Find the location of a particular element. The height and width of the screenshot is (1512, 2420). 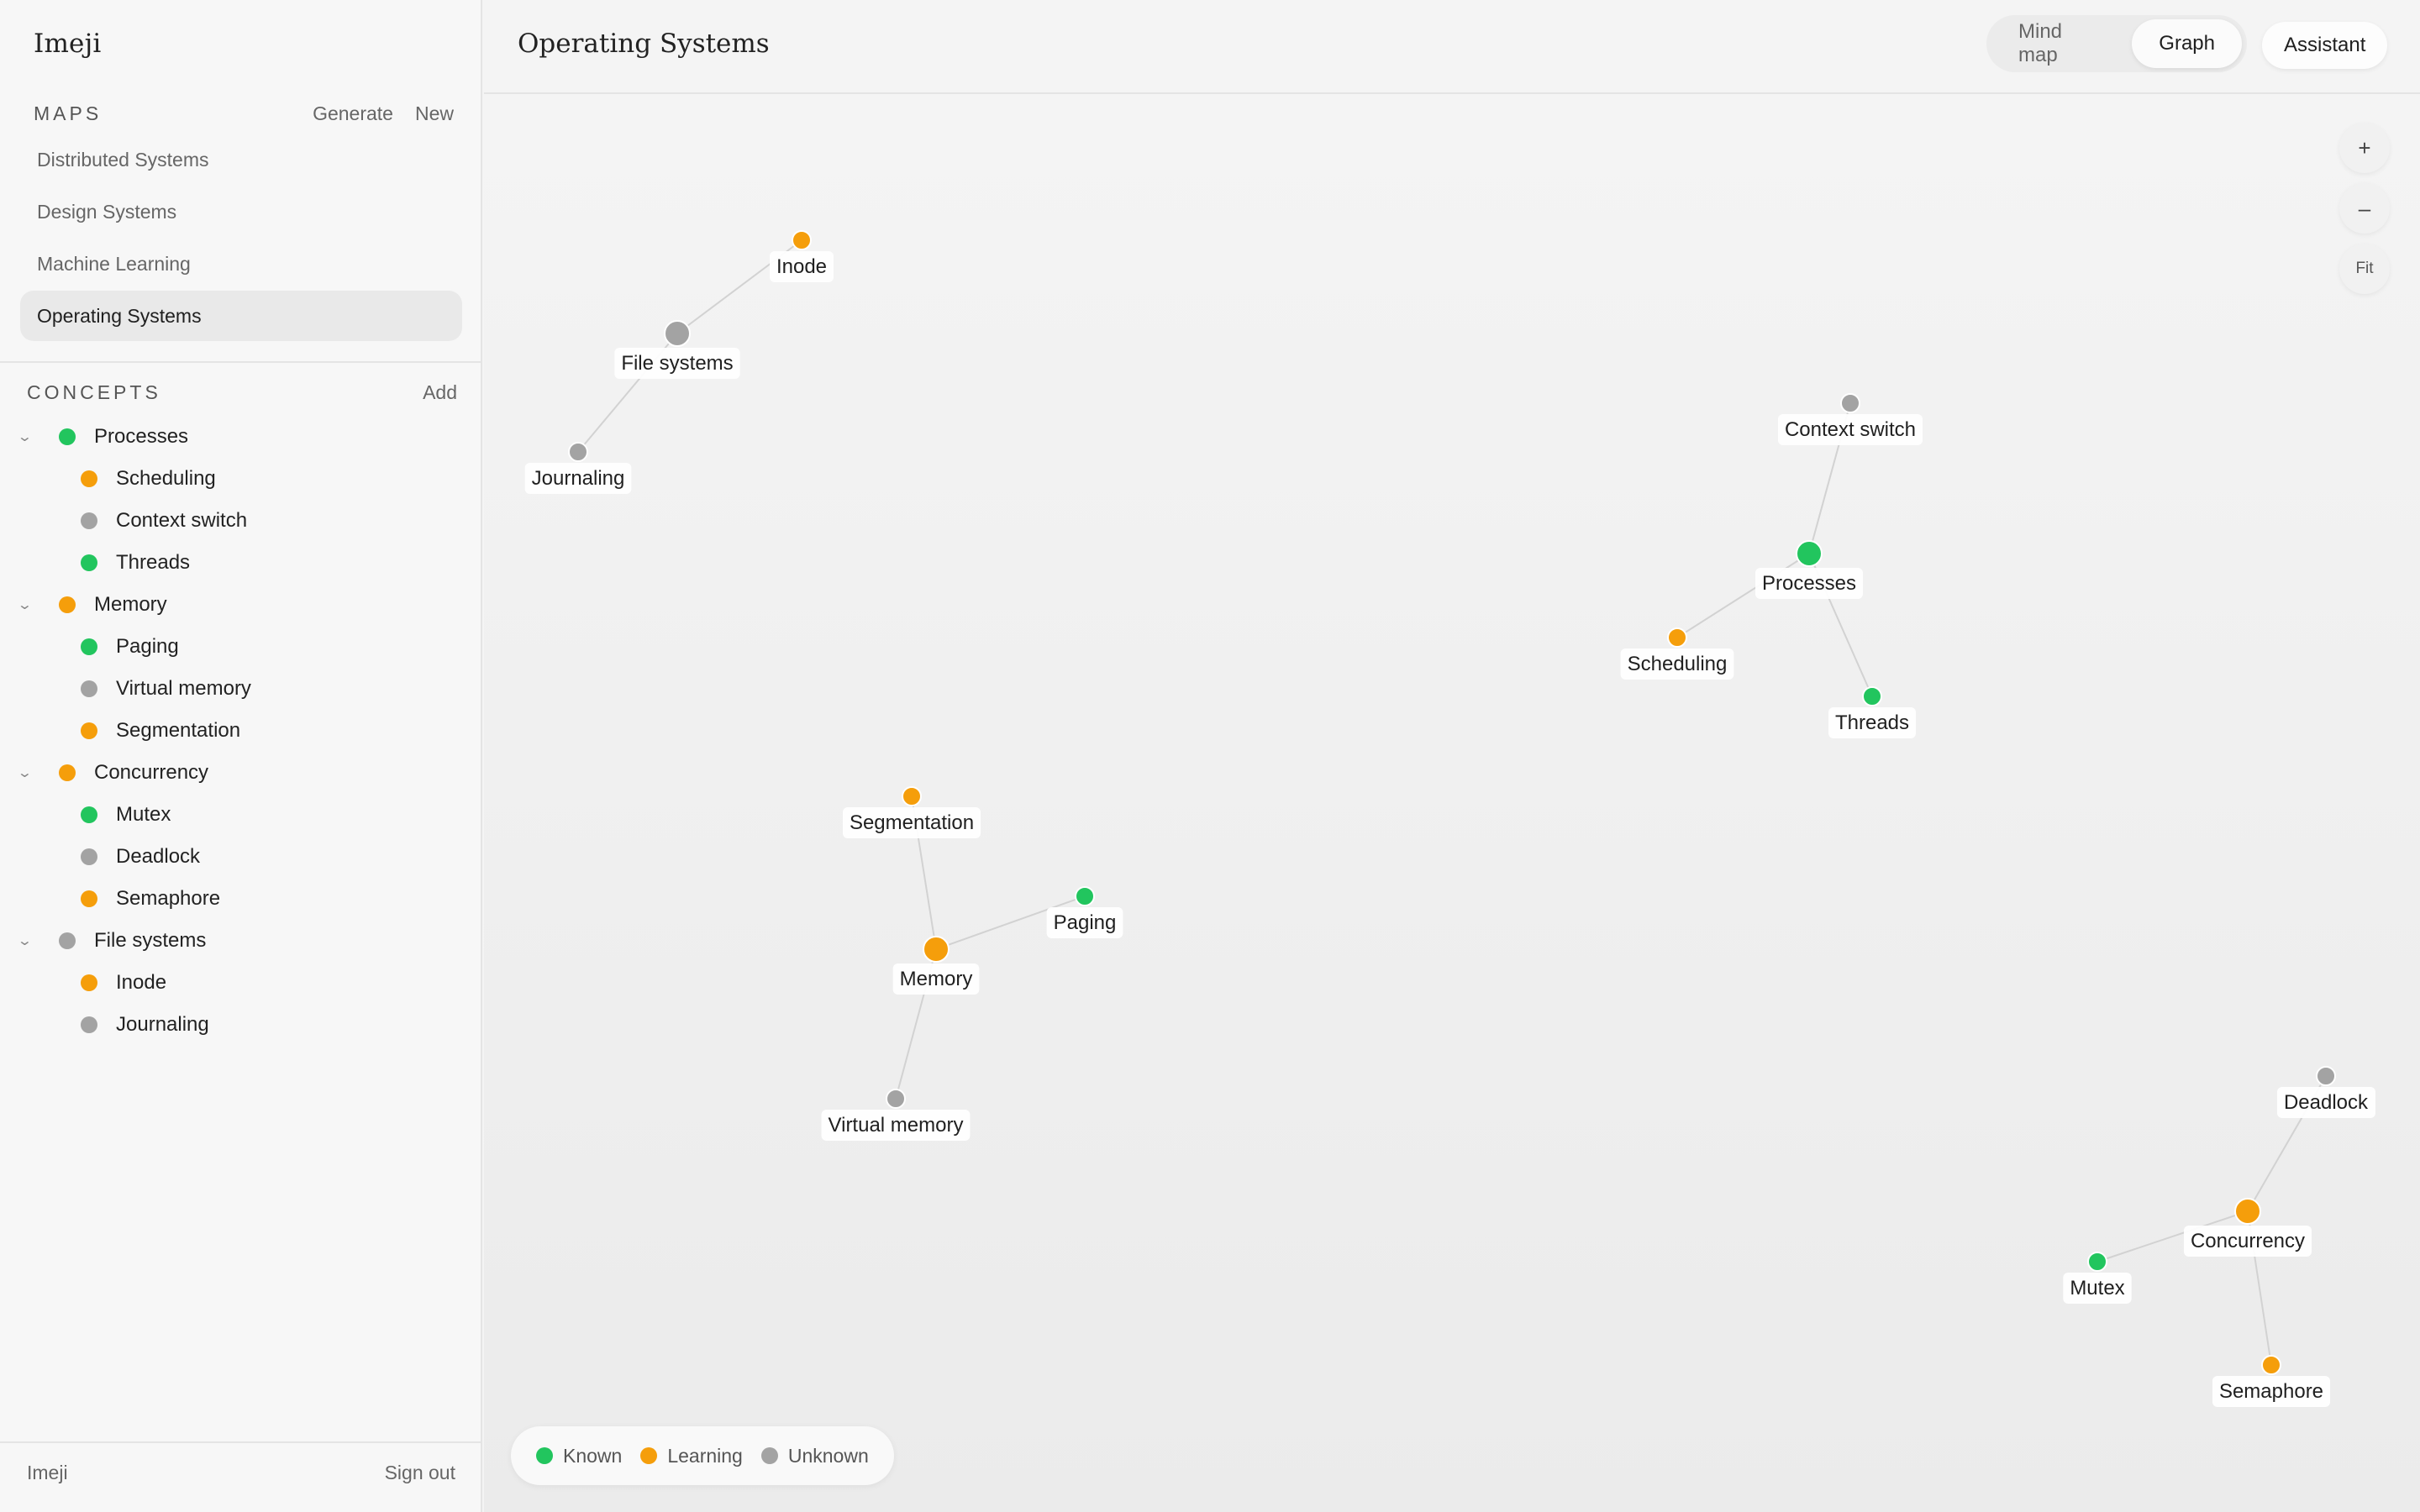

view-mode-graph-button: Graph is located at coordinates (2187, 43).